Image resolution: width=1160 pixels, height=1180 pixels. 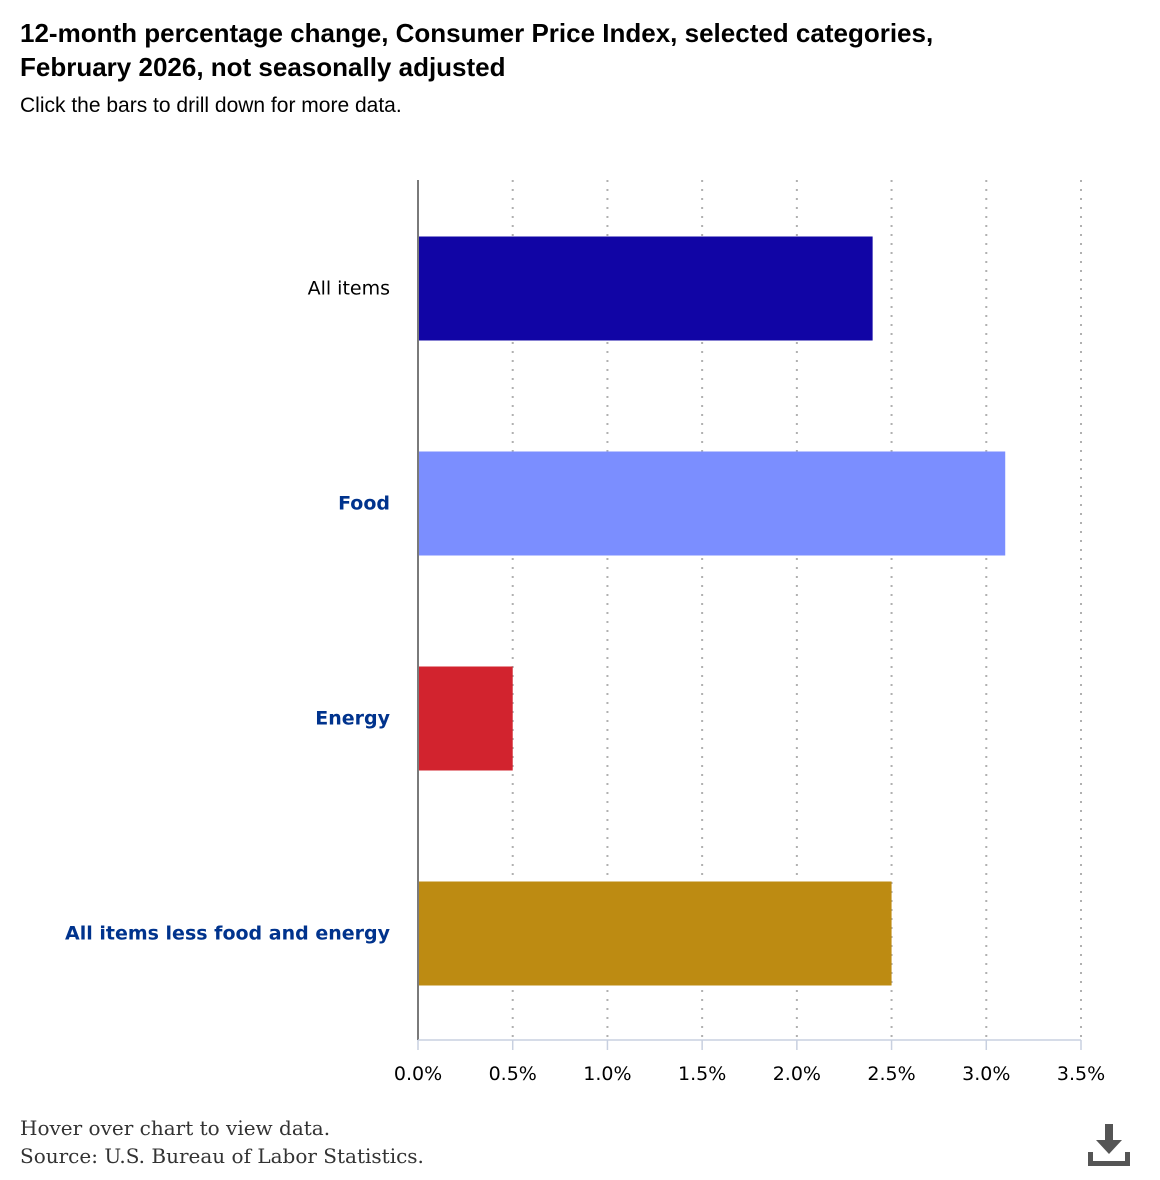 I want to click on category-label: All items, so click(x=349, y=289).